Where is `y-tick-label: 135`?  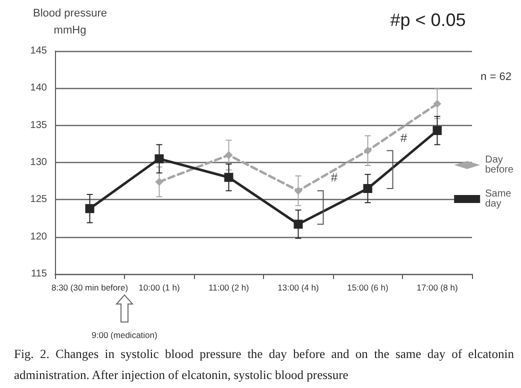
y-tick-label: 135 is located at coordinates (39, 125).